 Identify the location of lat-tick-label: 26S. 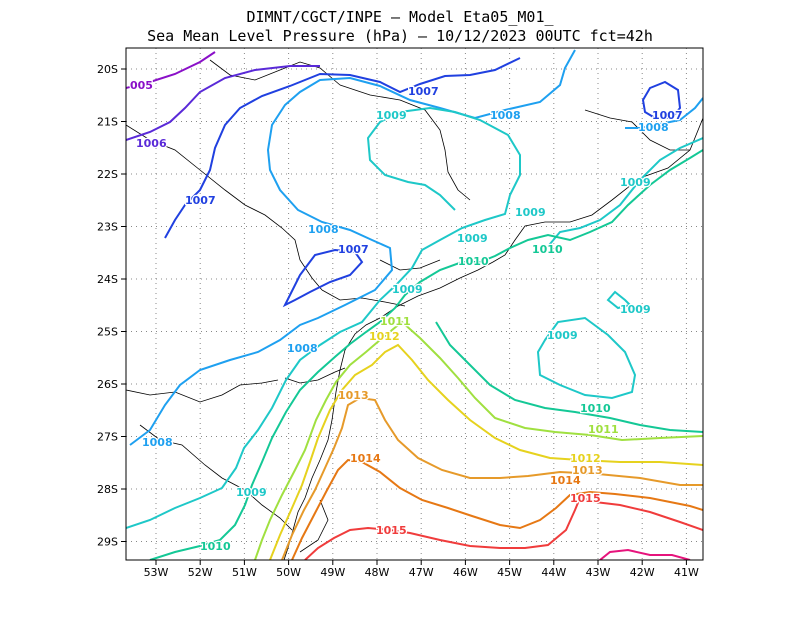
(107, 384).